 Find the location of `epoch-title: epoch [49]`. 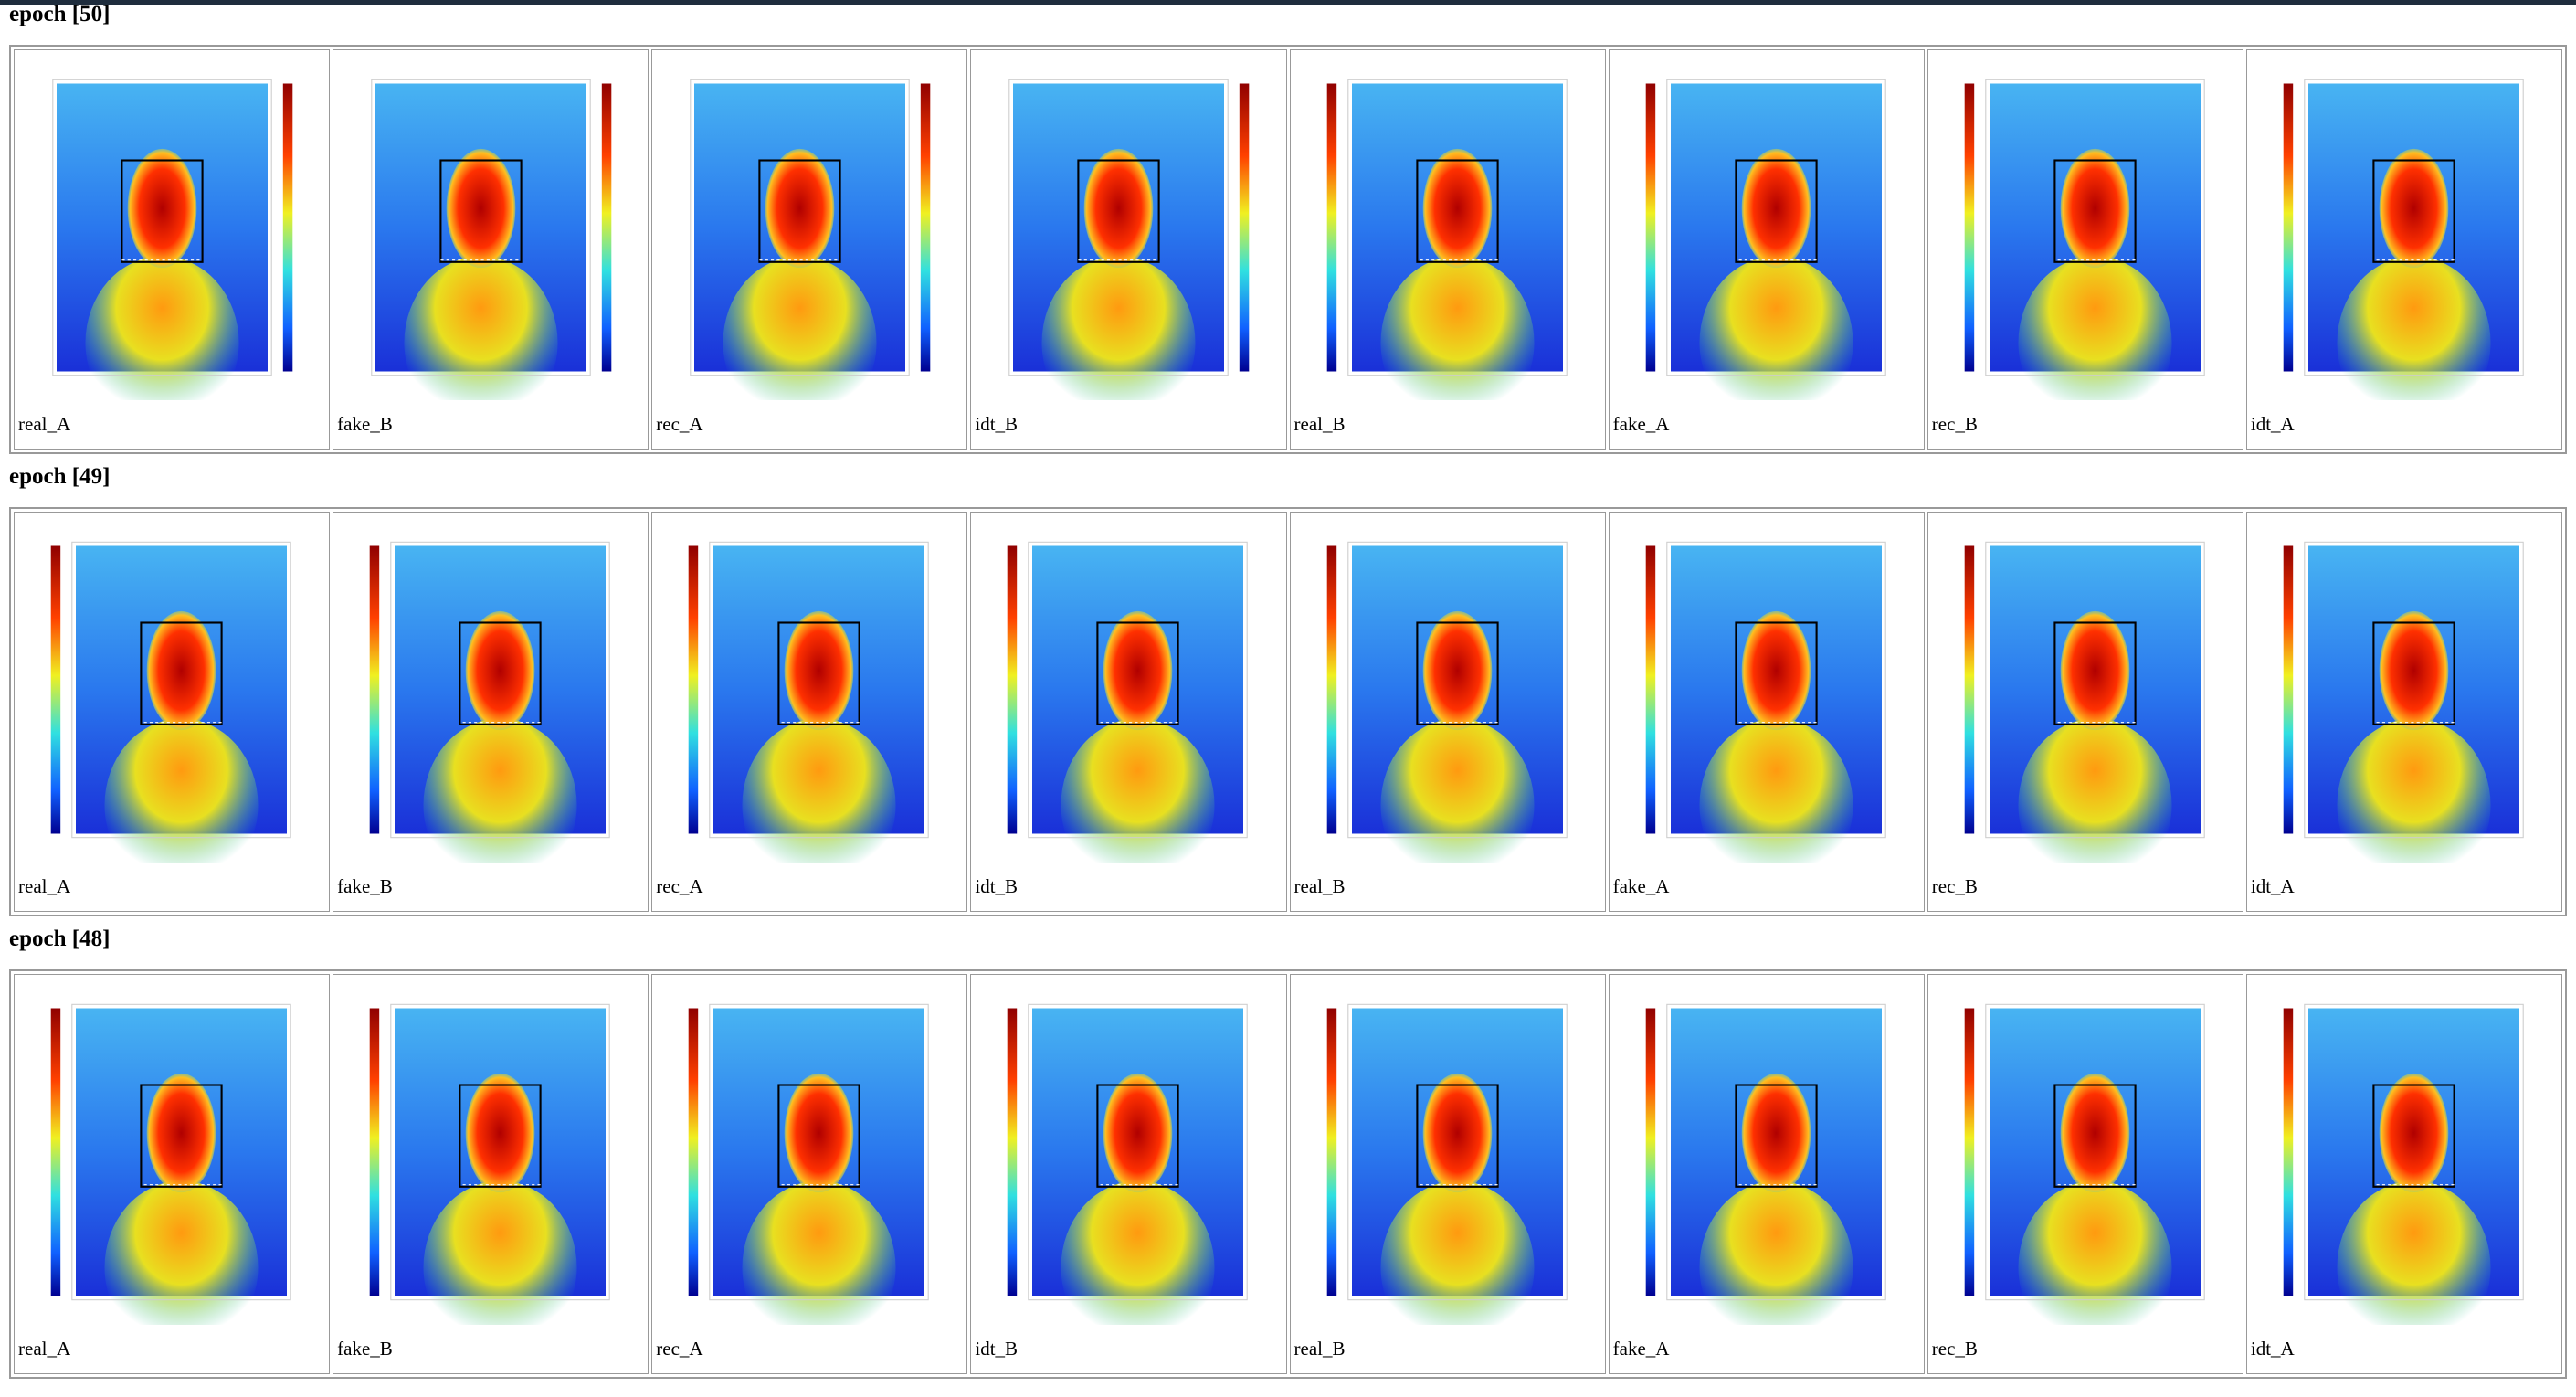

epoch-title: epoch [49] is located at coordinates (60, 476).